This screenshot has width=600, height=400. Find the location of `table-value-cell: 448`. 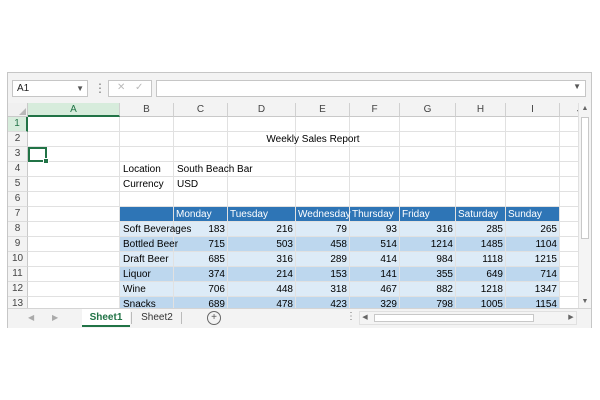

table-value-cell: 448 is located at coordinates (284, 289).